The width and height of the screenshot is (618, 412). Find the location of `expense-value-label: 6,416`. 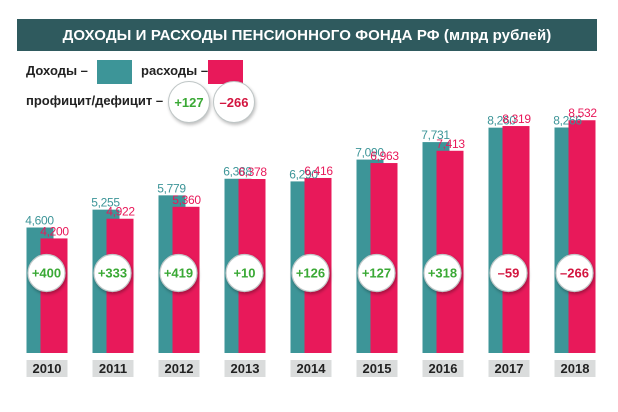

expense-value-label: 6,416 is located at coordinates (318, 171).